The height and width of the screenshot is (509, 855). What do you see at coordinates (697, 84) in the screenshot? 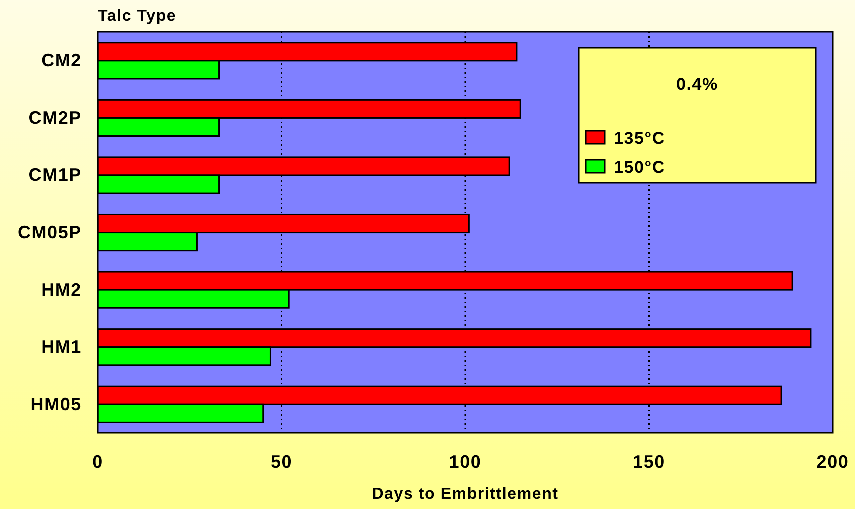
I see `legend-title: 0.4%` at bounding box center [697, 84].